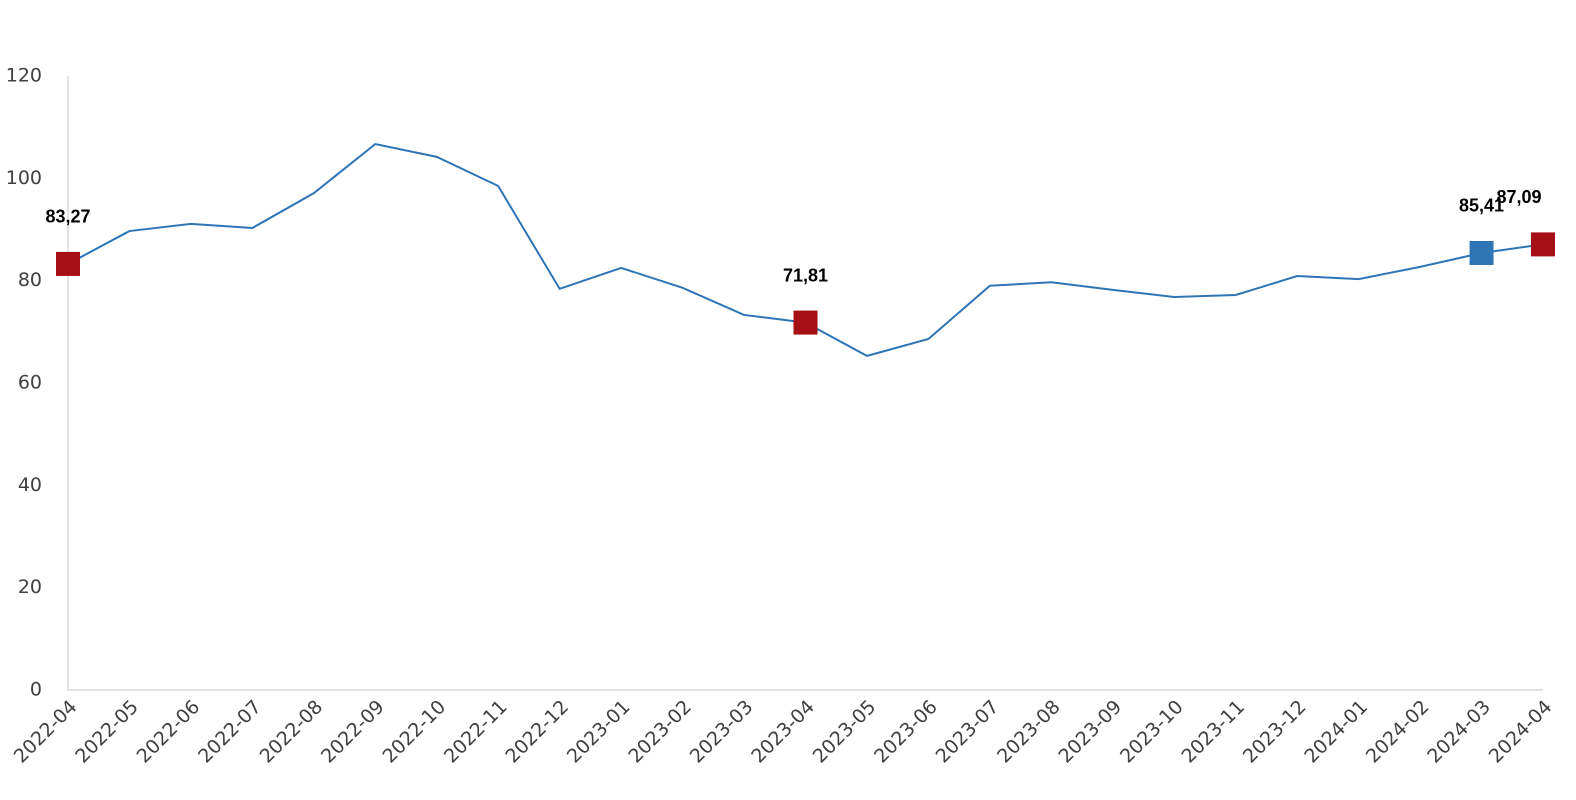 This screenshot has height=800, width=1576. I want to click on x-tick-label: 2024-01, so click(1336, 732).